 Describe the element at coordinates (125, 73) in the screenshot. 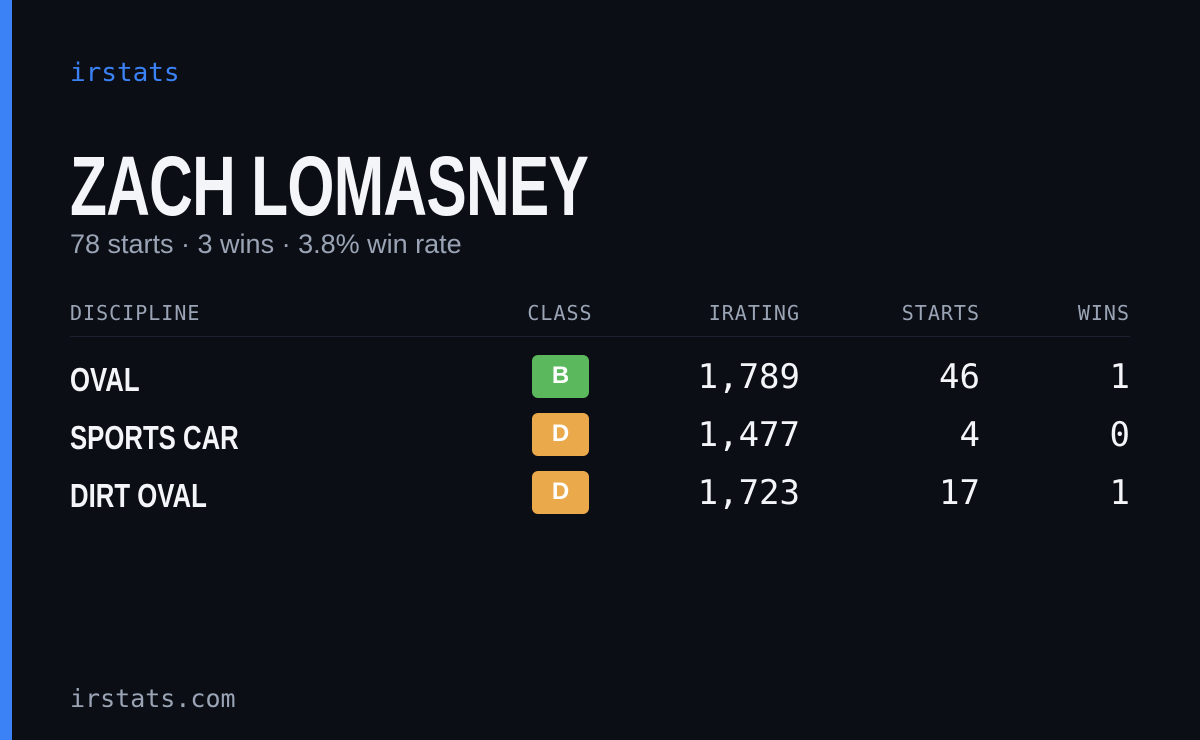

I see `brand: irstats` at that location.